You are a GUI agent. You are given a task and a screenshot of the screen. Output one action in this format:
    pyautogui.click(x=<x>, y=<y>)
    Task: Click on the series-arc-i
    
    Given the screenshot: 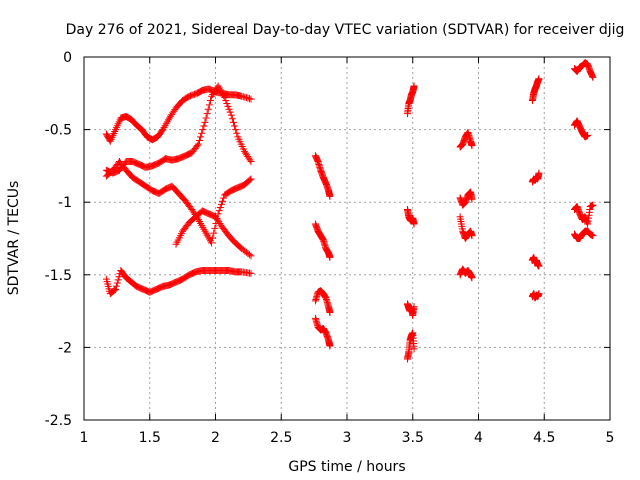 What is the action you would take?
    pyautogui.click(x=322, y=332)
    